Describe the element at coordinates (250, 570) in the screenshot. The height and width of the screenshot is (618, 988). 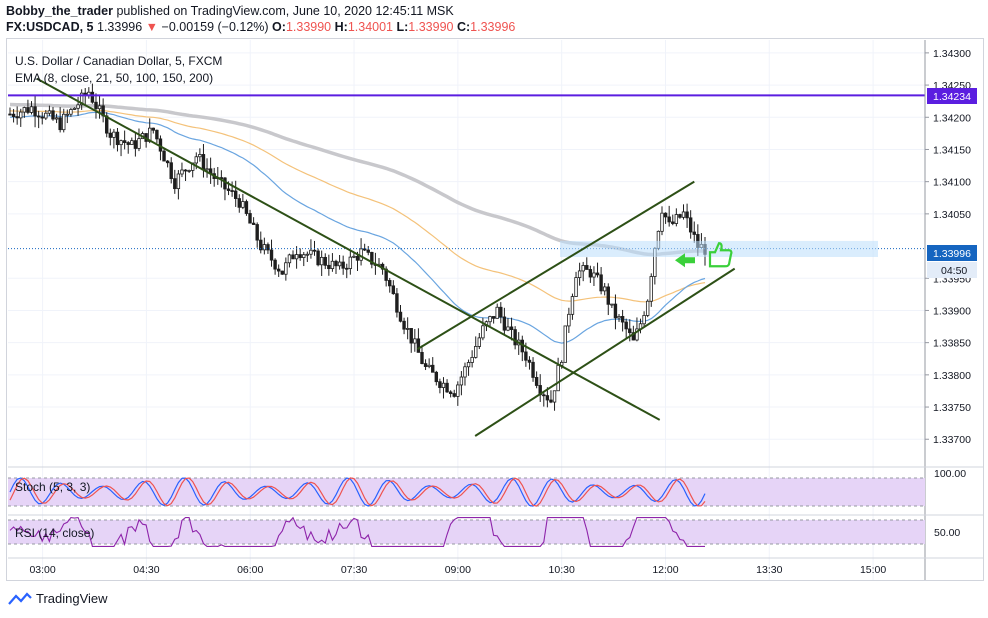
I see `time-tick-label: 06:00` at that location.